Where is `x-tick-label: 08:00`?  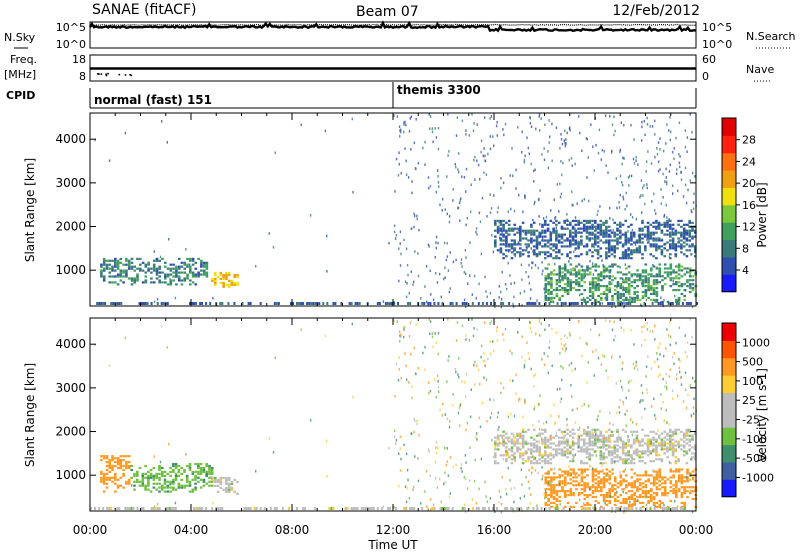
x-tick-label: 08:00 is located at coordinates (292, 530).